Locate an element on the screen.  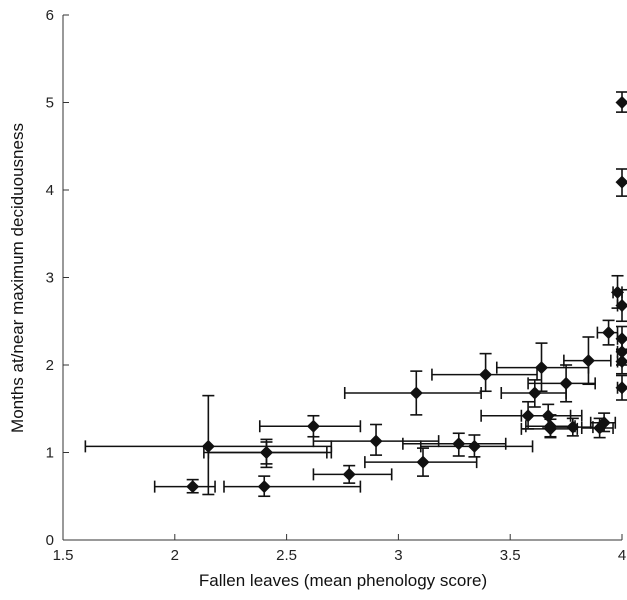
x-axis-label: Fallen leaves (mean phenology score) is located at coordinates (343, 580).